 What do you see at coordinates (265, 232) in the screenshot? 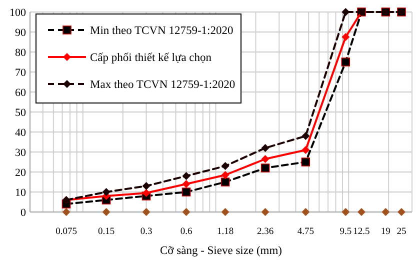
I see `x-tick-label: 2.36` at bounding box center [265, 232].